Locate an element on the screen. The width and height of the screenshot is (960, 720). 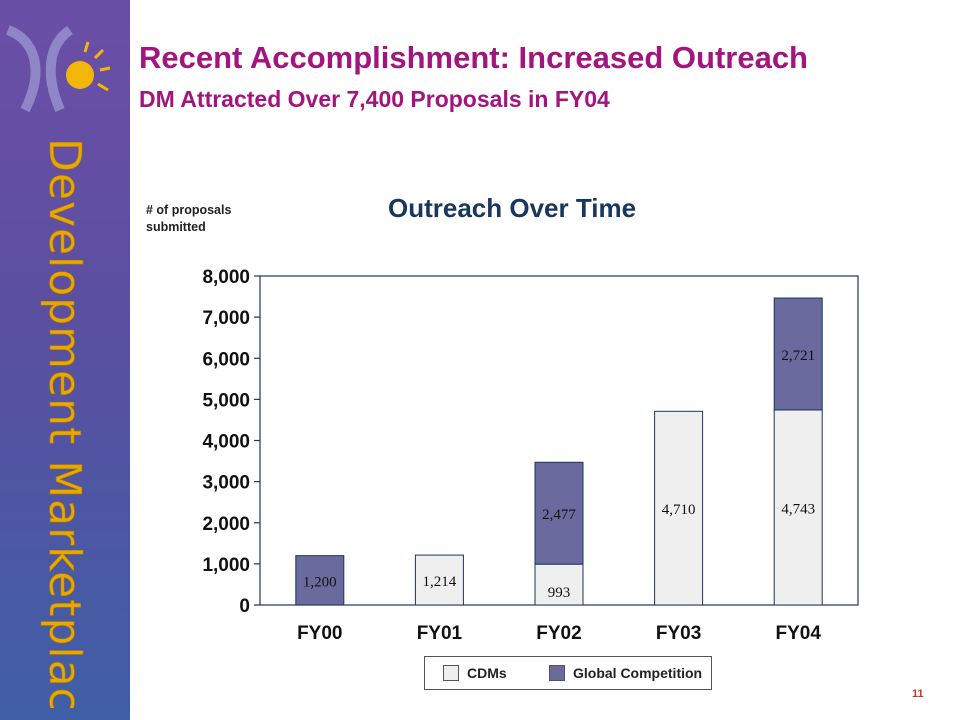
data-label-fy01: 1,214 is located at coordinates (440, 582).